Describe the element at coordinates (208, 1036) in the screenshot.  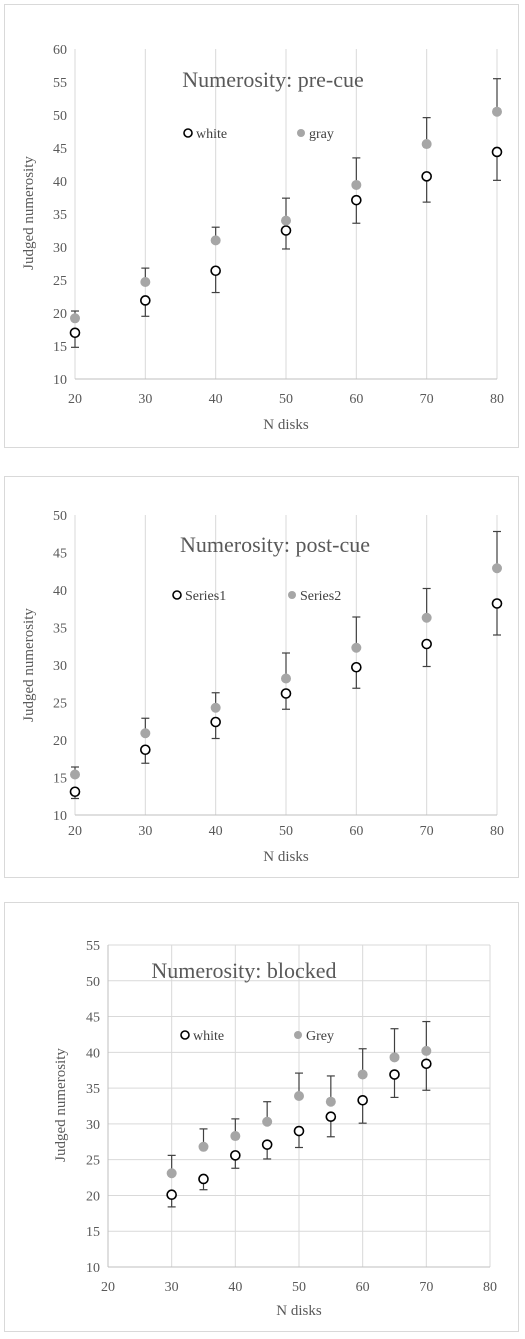
I see `legend-label: white` at that location.